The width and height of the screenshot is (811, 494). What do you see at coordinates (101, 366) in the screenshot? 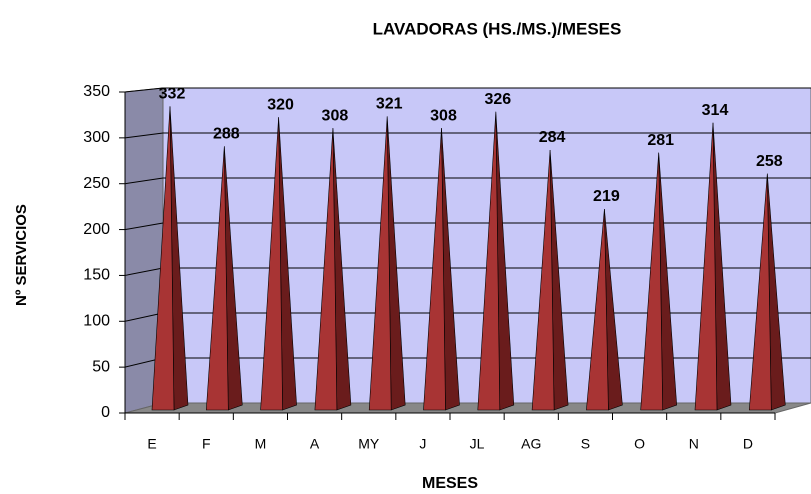
I see `y-tick-label: 50` at bounding box center [101, 366].